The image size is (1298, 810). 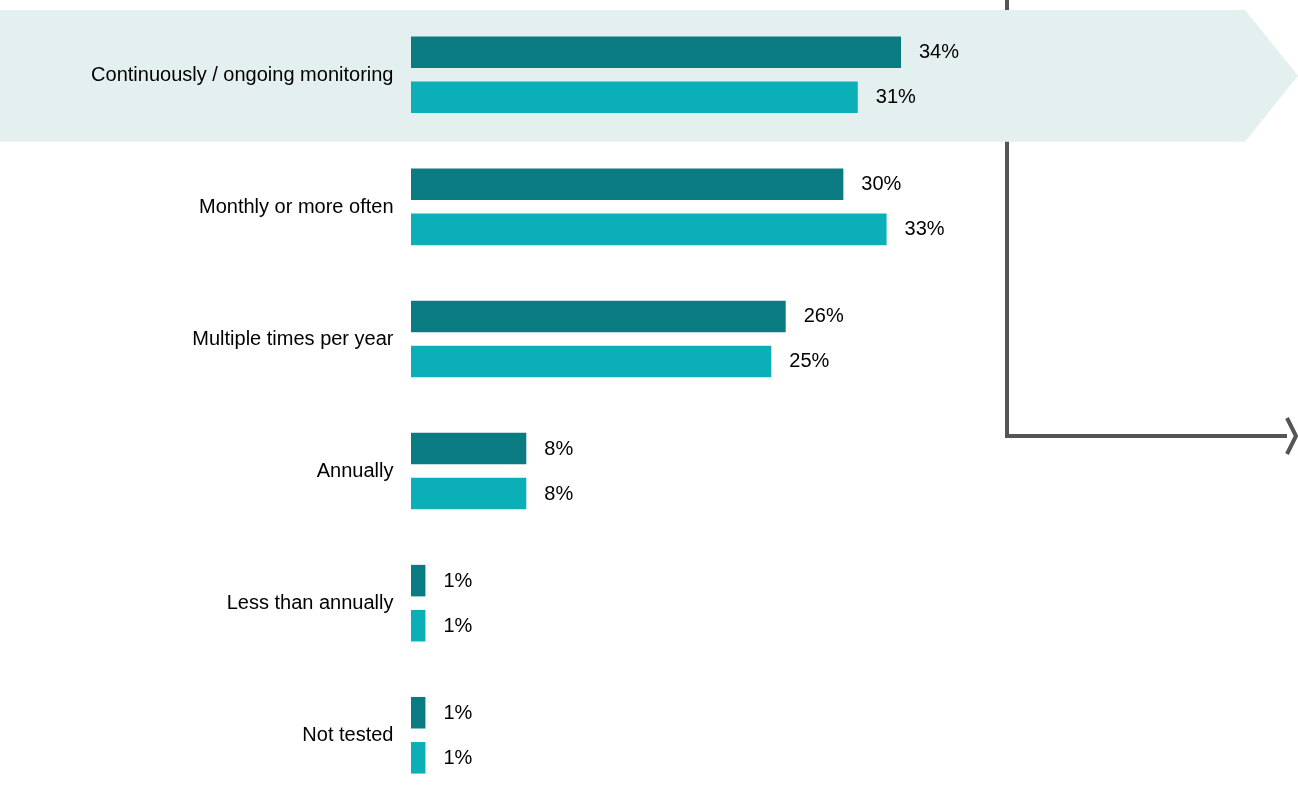 I want to click on data-label: 30%, so click(x=881, y=183).